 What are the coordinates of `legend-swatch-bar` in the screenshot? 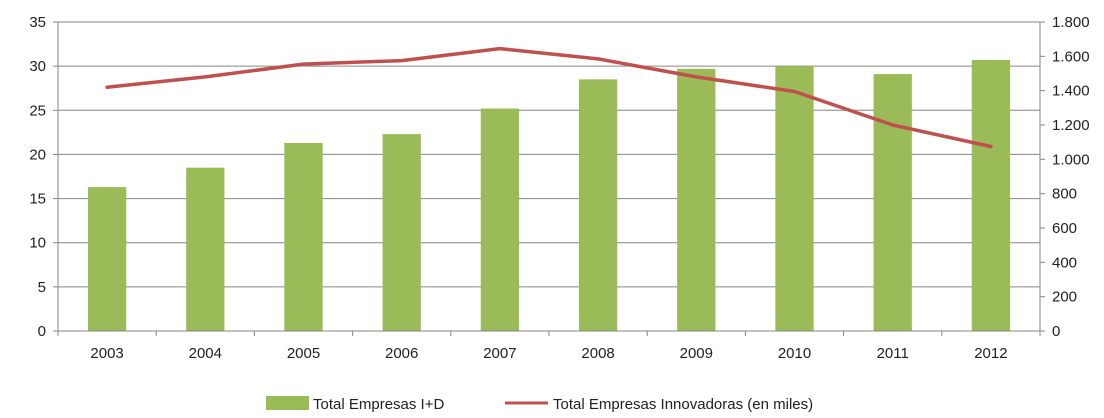 It's located at (287, 403).